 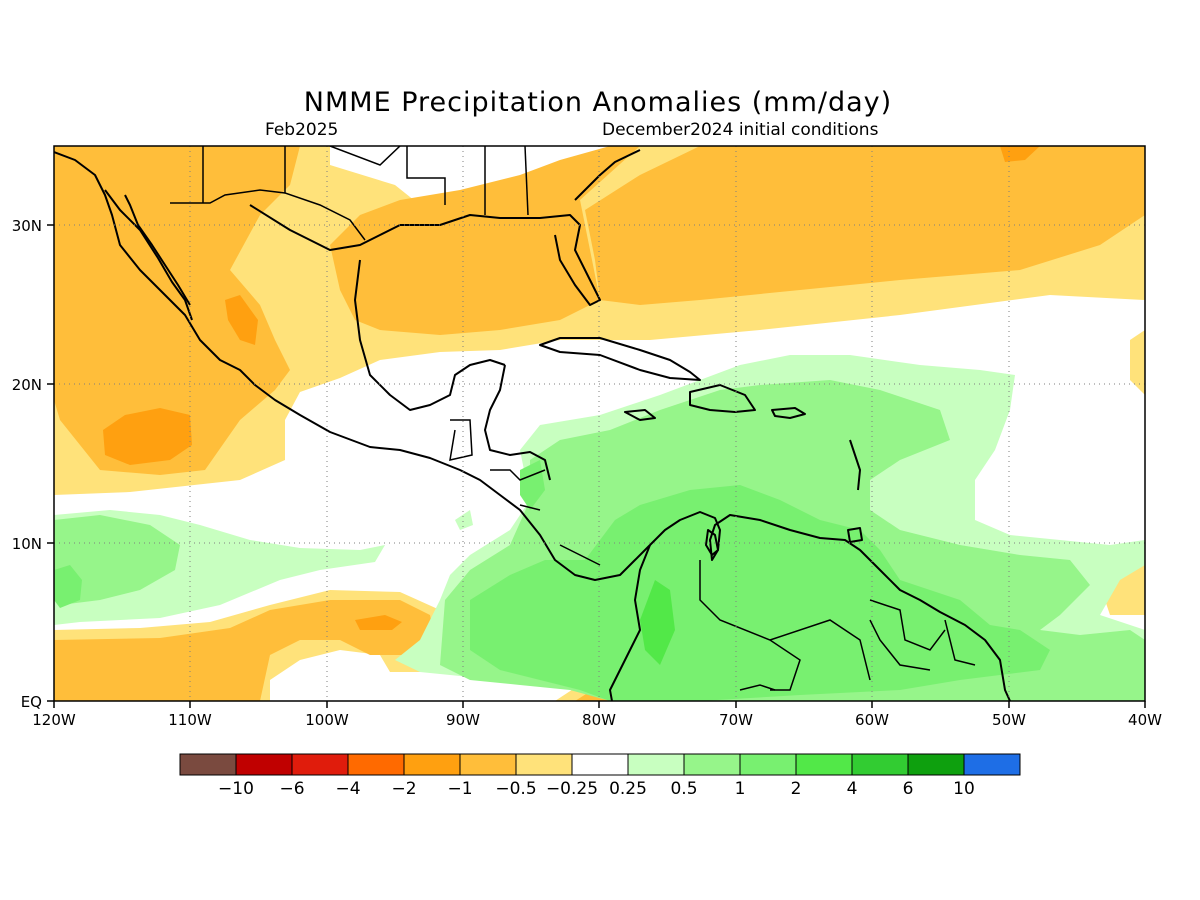 What do you see at coordinates (572, 789) in the screenshot?
I see `colorbar-tick-label: −0.25` at bounding box center [572, 789].